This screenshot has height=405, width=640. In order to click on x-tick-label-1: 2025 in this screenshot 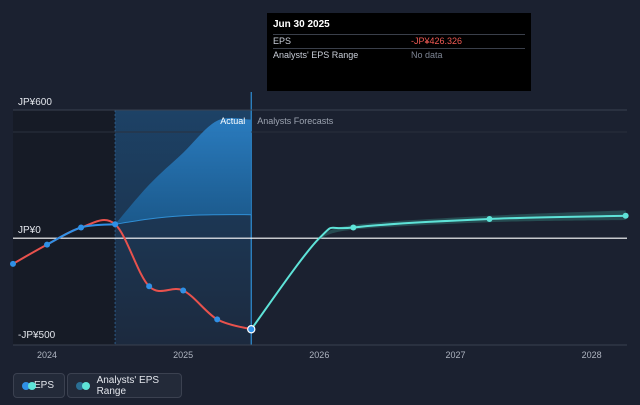, I will do `click(183, 355)`.